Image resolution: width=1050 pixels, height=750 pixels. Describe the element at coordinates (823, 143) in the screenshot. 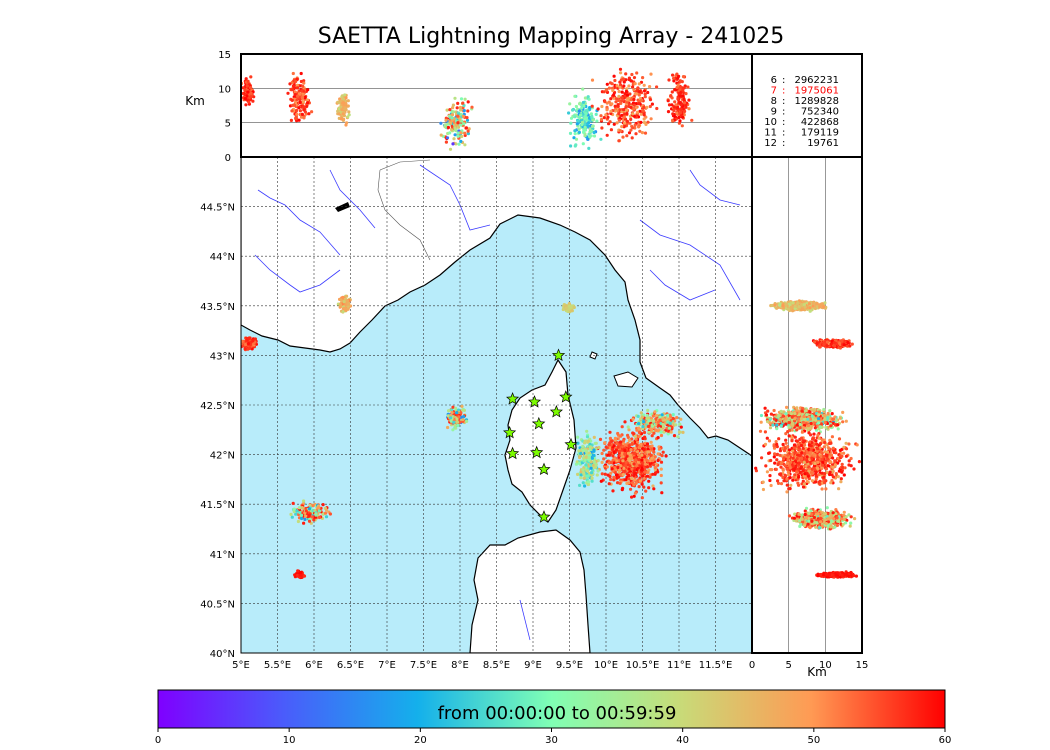

I see `counts-source-number: 19761` at that location.